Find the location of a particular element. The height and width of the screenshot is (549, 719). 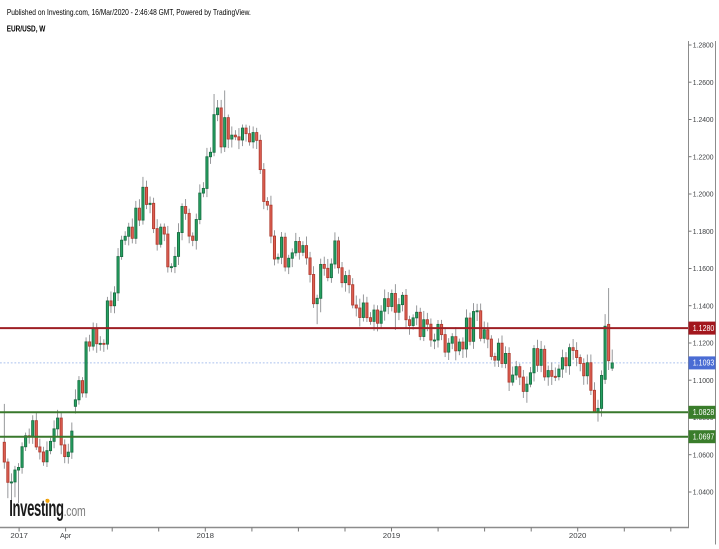

svg-text: 2020 is located at coordinates (578, 535).